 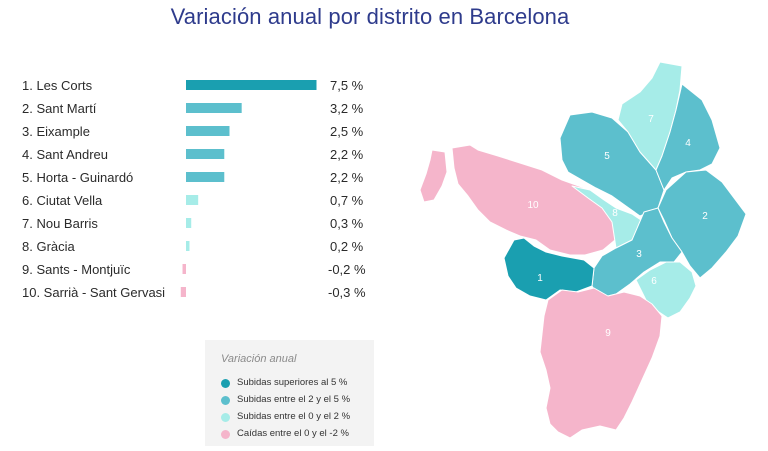 I want to click on district-10-enclave-shape, so click(x=433, y=176).